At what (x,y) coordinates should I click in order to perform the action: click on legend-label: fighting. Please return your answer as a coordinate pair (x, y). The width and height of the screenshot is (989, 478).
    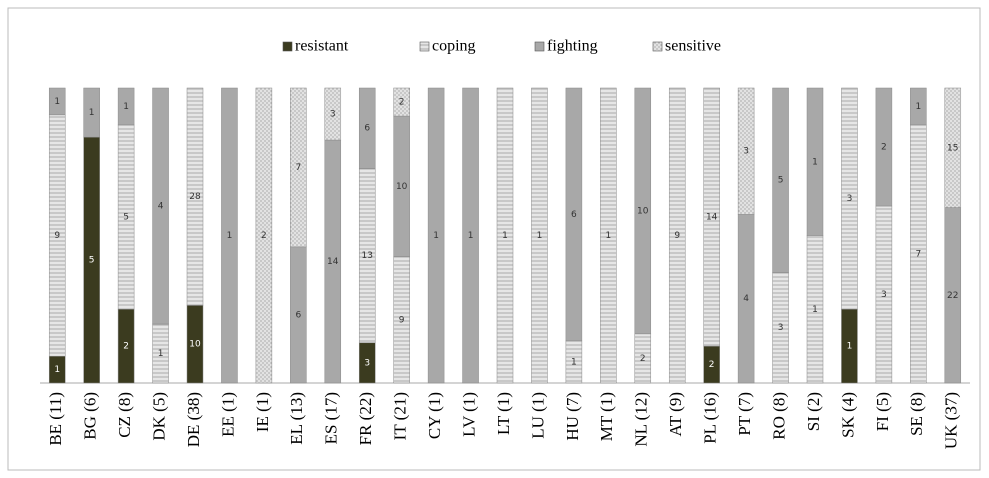
    Looking at the image, I should click on (572, 46).